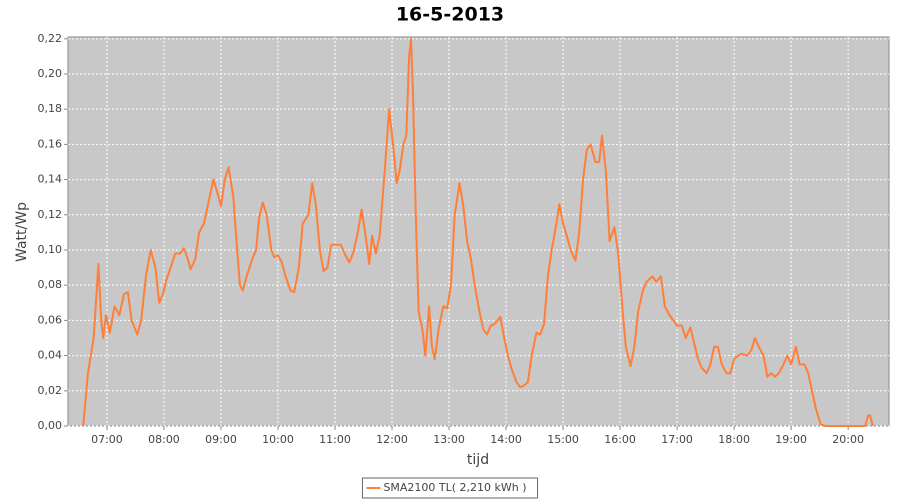 The image size is (900, 500). I want to click on y-tick-label: 0,12, so click(50, 214).